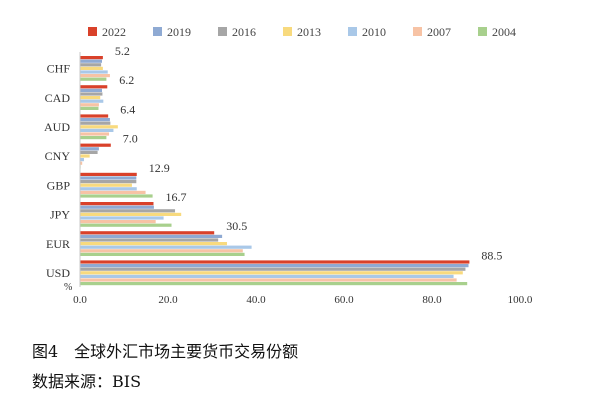 This screenshot has width=596, height=417. What do you see at coordinates (94, 87) in the screenshot?
I see `bar-cad-2022` at bounding box center [94, 87].